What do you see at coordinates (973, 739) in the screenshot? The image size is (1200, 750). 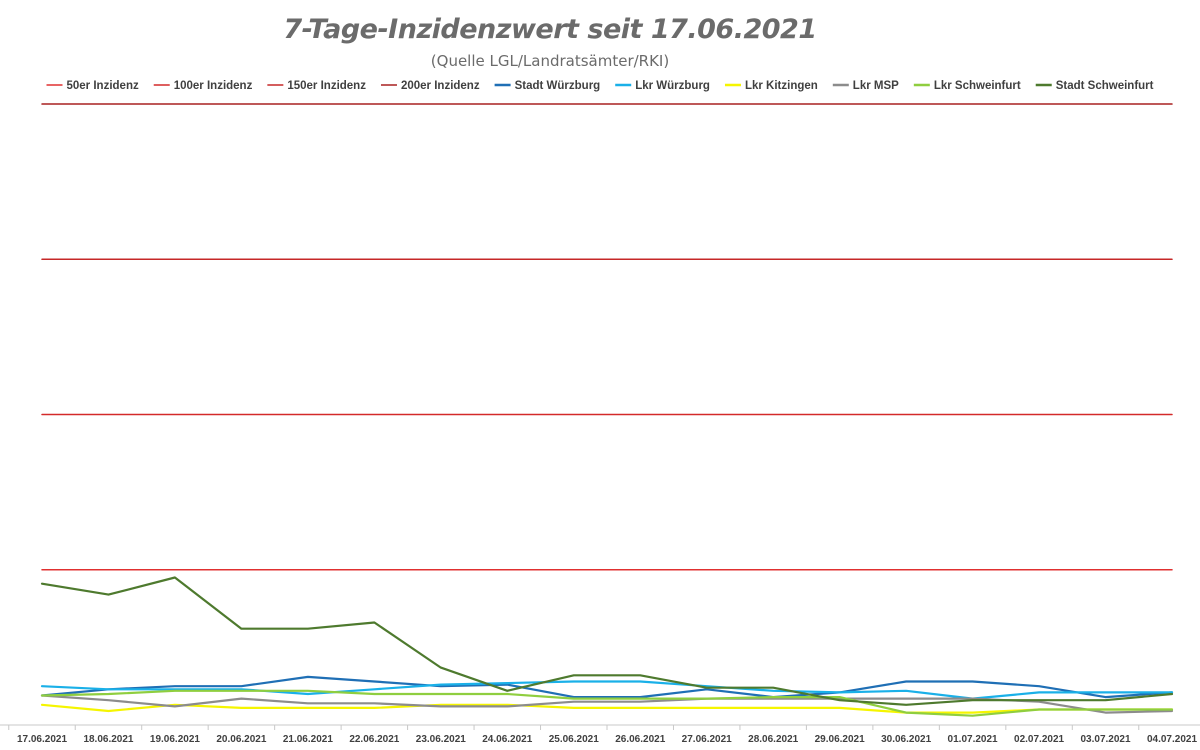 I see `x-tick-label: 01.07.2021` at bounding box center [973, 739].